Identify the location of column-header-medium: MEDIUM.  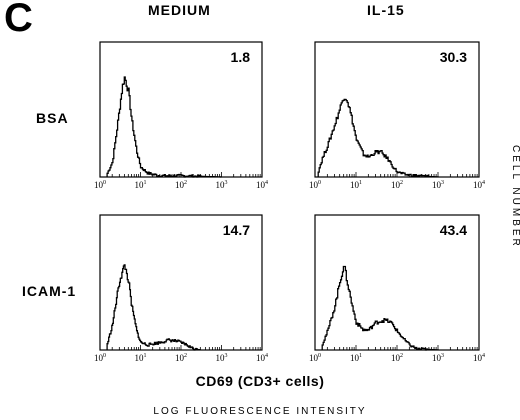
(179, 10).